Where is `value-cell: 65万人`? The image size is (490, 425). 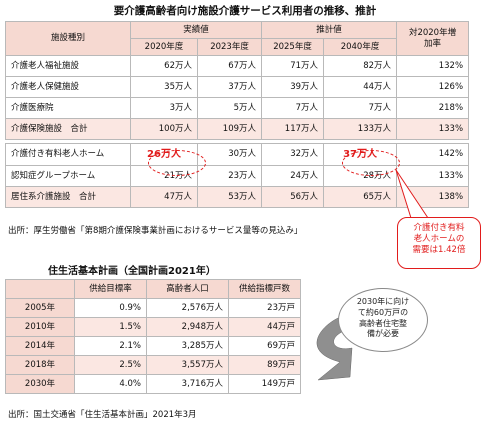 value-cell: 65万人 is located at coordinates (360, 197).